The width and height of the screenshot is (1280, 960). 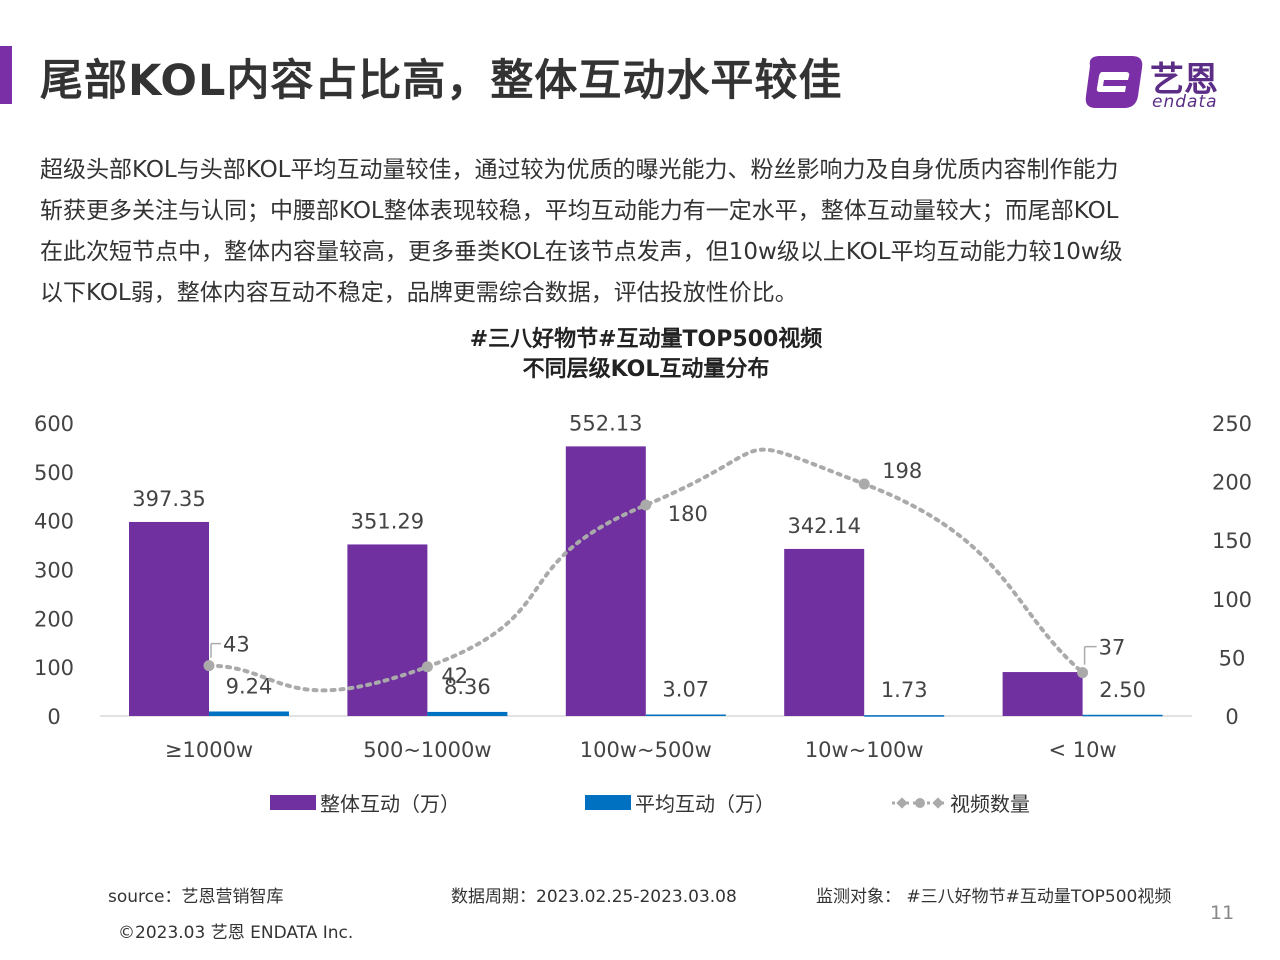 I want to click on y-left-tick-label: 600, so click(x=54, y=424).